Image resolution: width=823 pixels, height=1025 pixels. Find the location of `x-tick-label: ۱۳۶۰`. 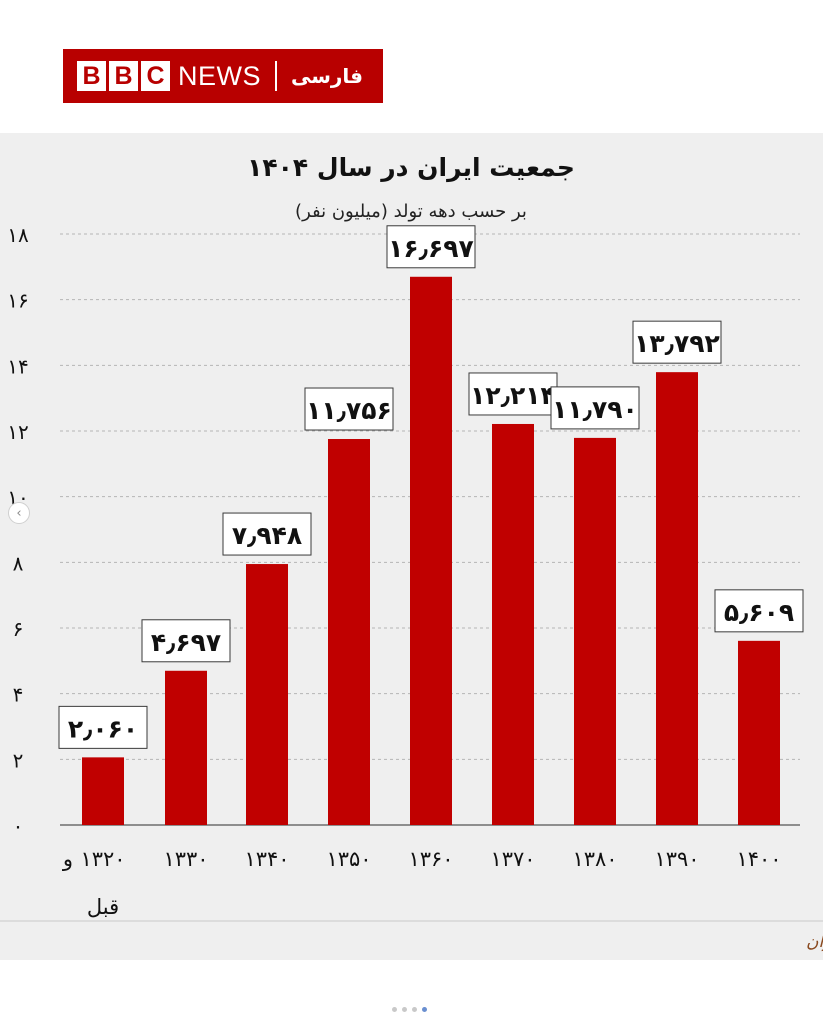

x-tick-label: ۱۳۶۰ is located at coordinates (430, 859).